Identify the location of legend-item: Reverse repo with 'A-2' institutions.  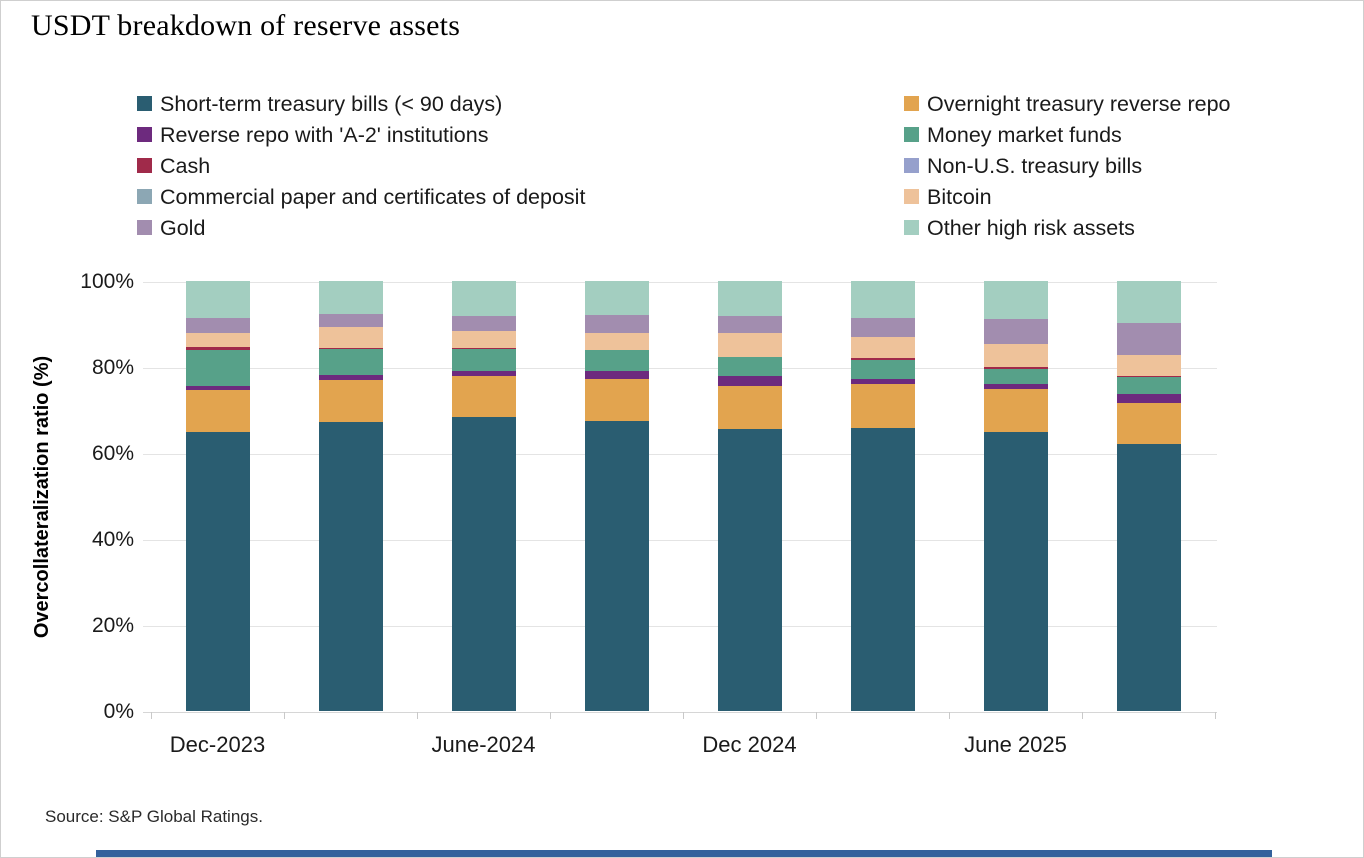
(361, 139).